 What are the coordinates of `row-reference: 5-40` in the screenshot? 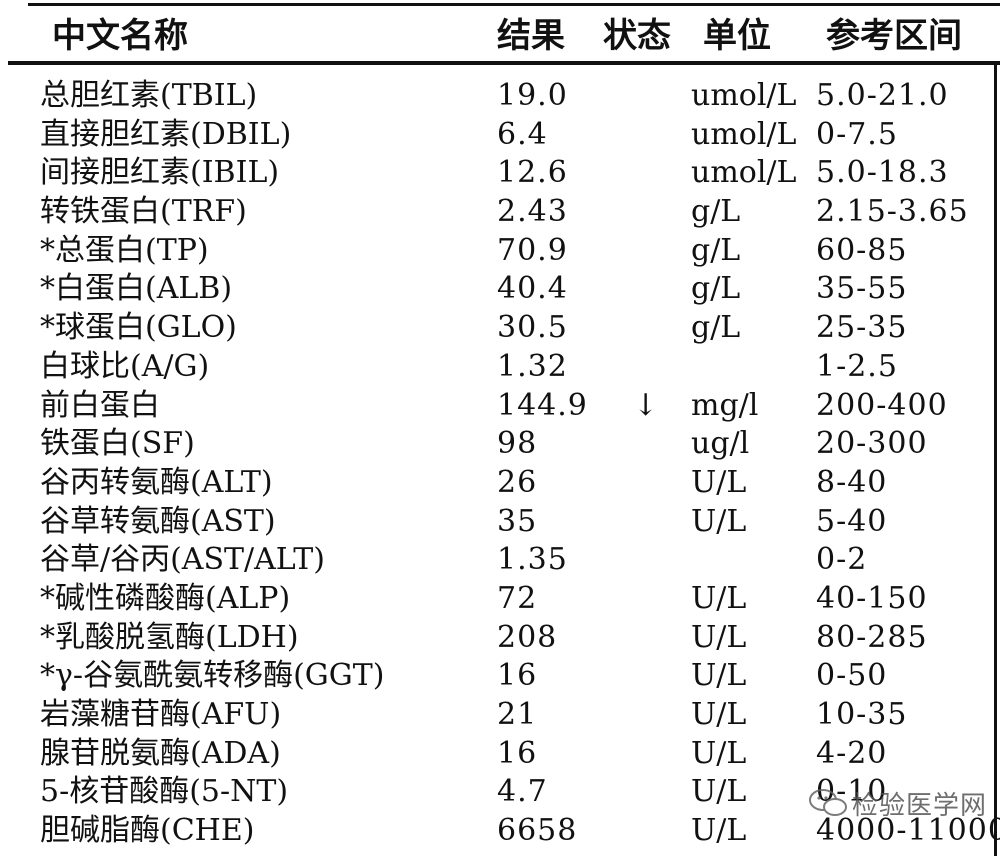 It's located at (852, 521).